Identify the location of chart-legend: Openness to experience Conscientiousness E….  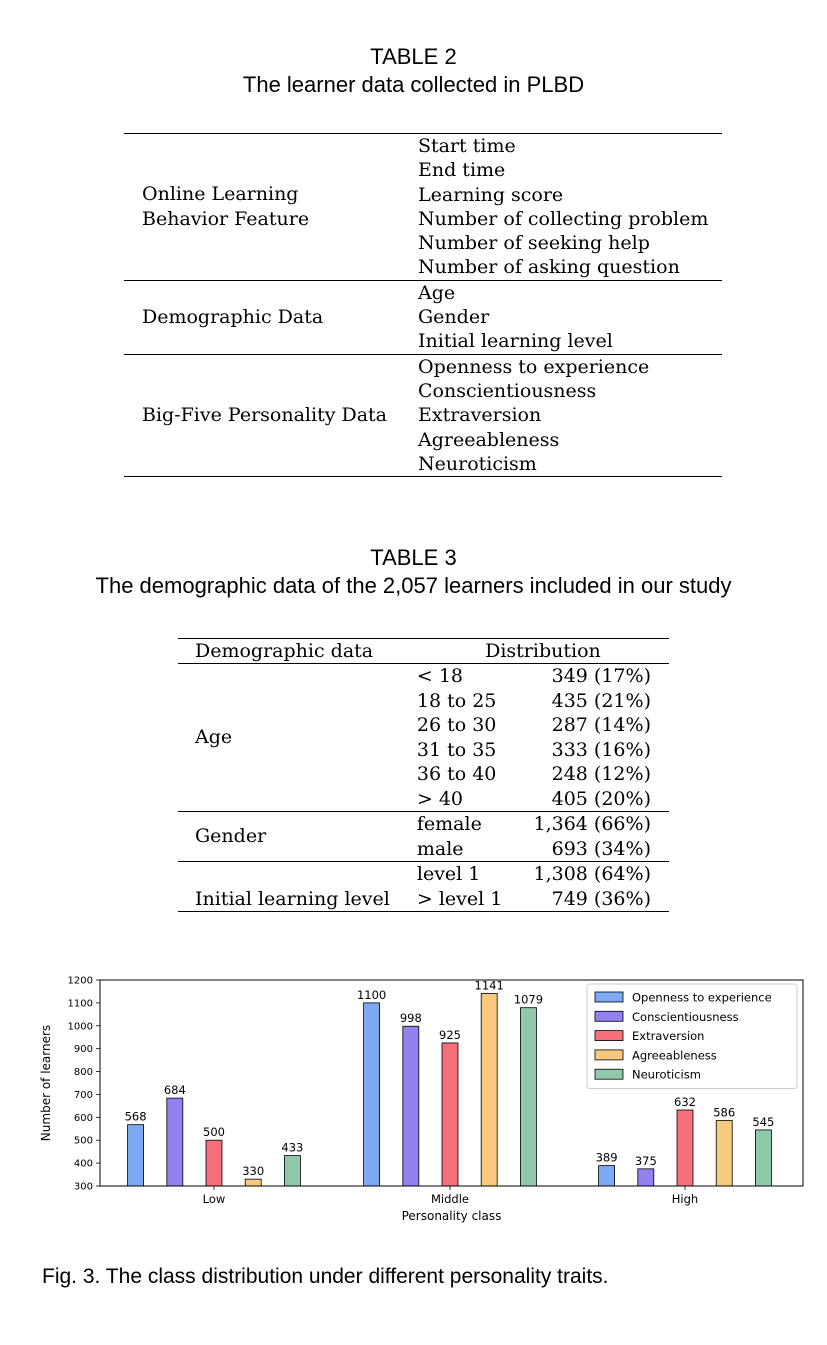
(692, 1036).